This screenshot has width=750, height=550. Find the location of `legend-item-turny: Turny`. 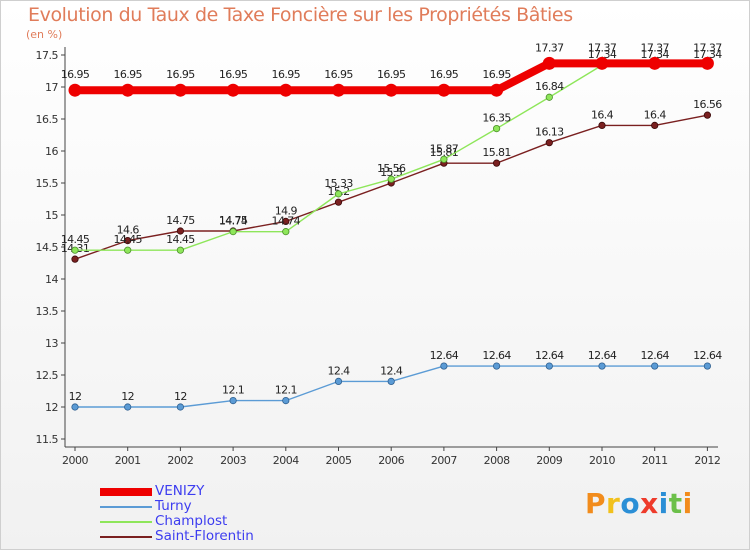

legend-item-turny: Turny is located at coordinates (177, 506).